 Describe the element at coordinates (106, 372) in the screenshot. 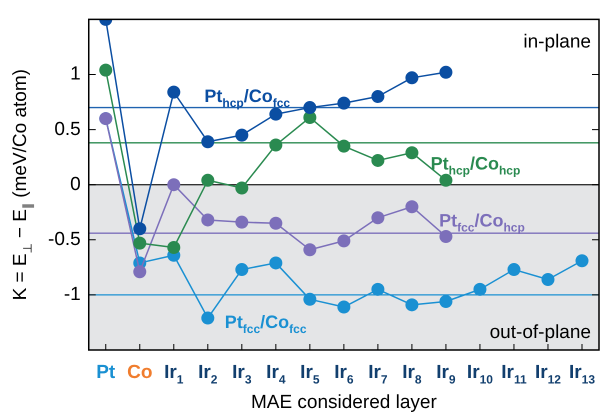

I see `x-tick-label: Pt` at that location.